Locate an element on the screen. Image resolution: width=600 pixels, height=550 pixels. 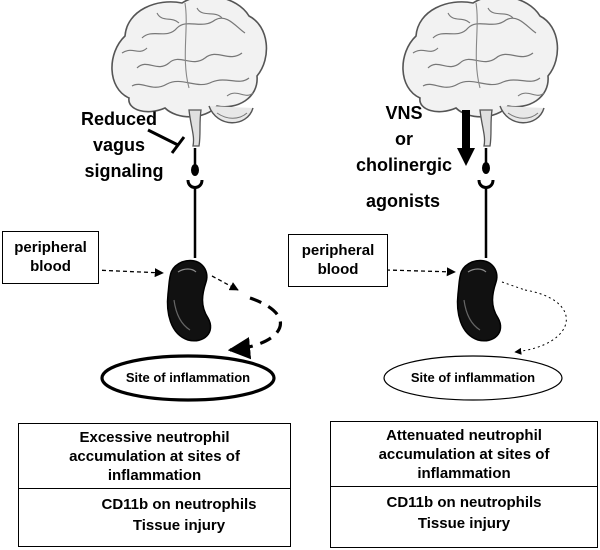
signal-label-right: VNS or cholinergic is located at coordinates (404, 139).